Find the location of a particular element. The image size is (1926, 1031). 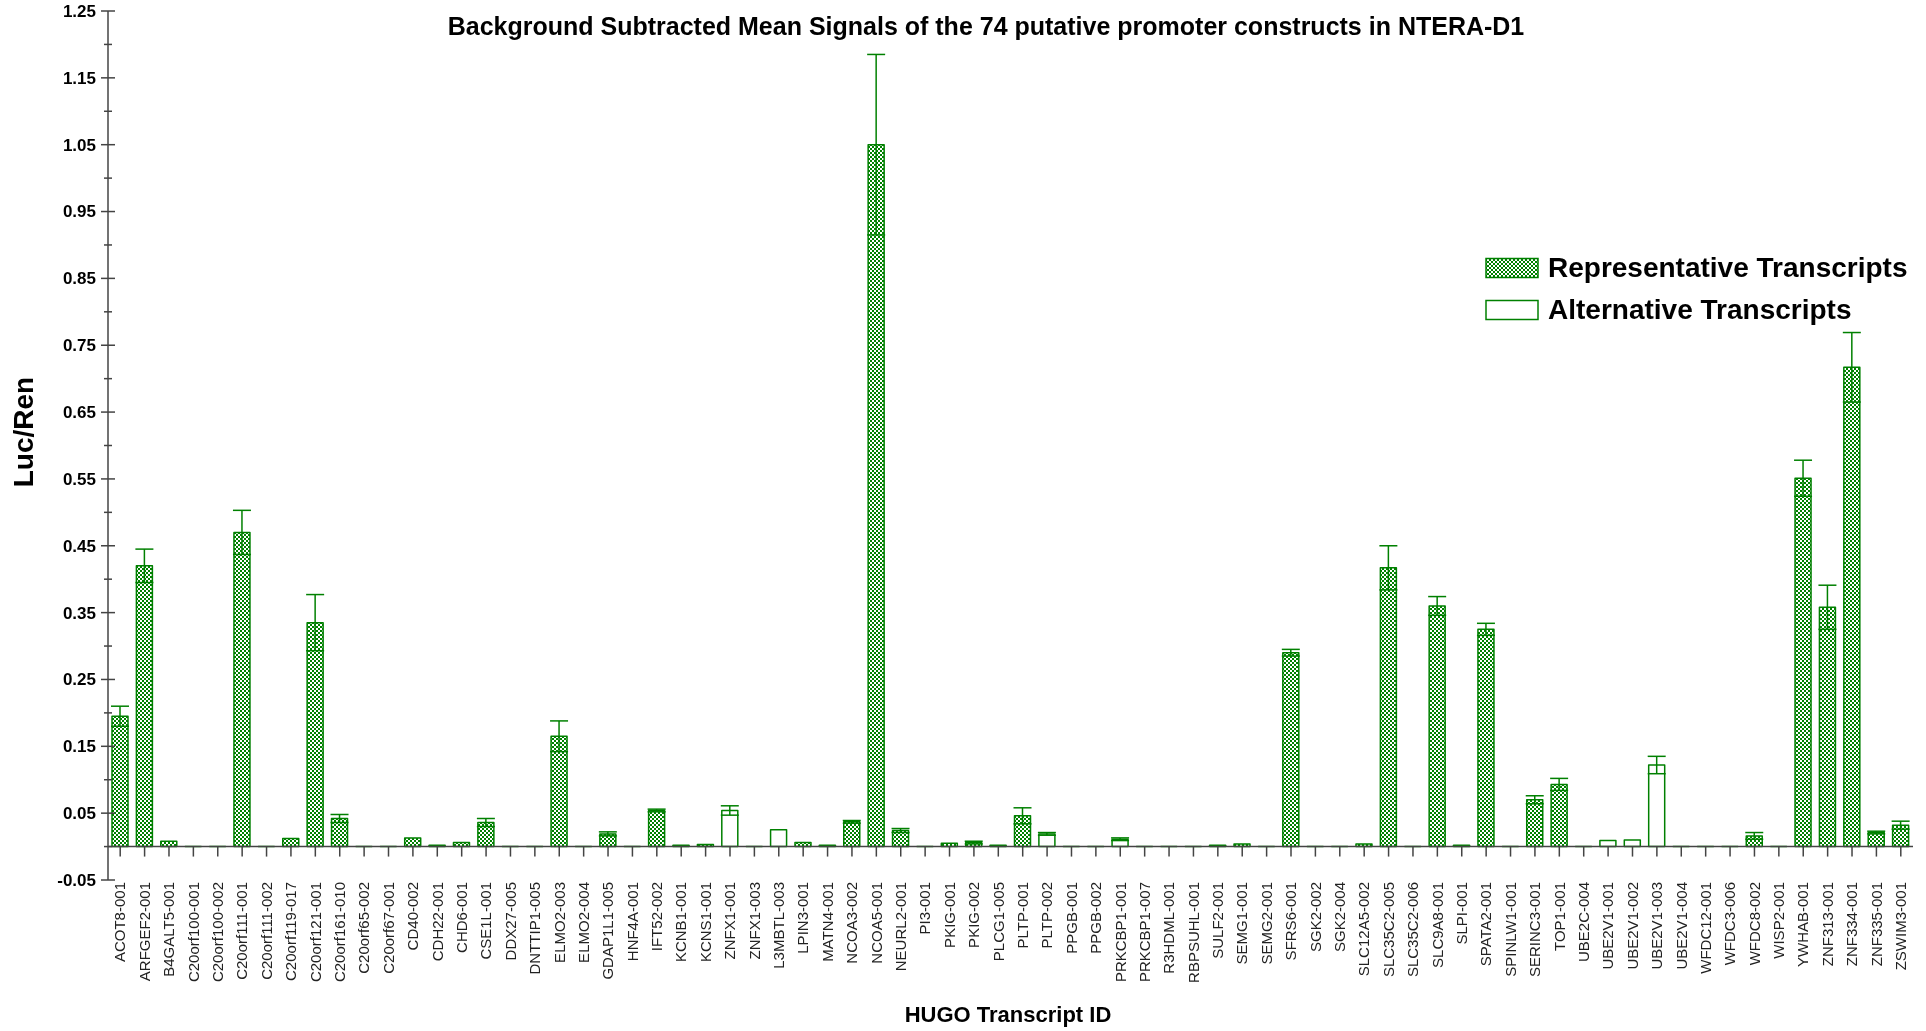

x-tick-label: CD40-002 is located at coordinates (413, 916).